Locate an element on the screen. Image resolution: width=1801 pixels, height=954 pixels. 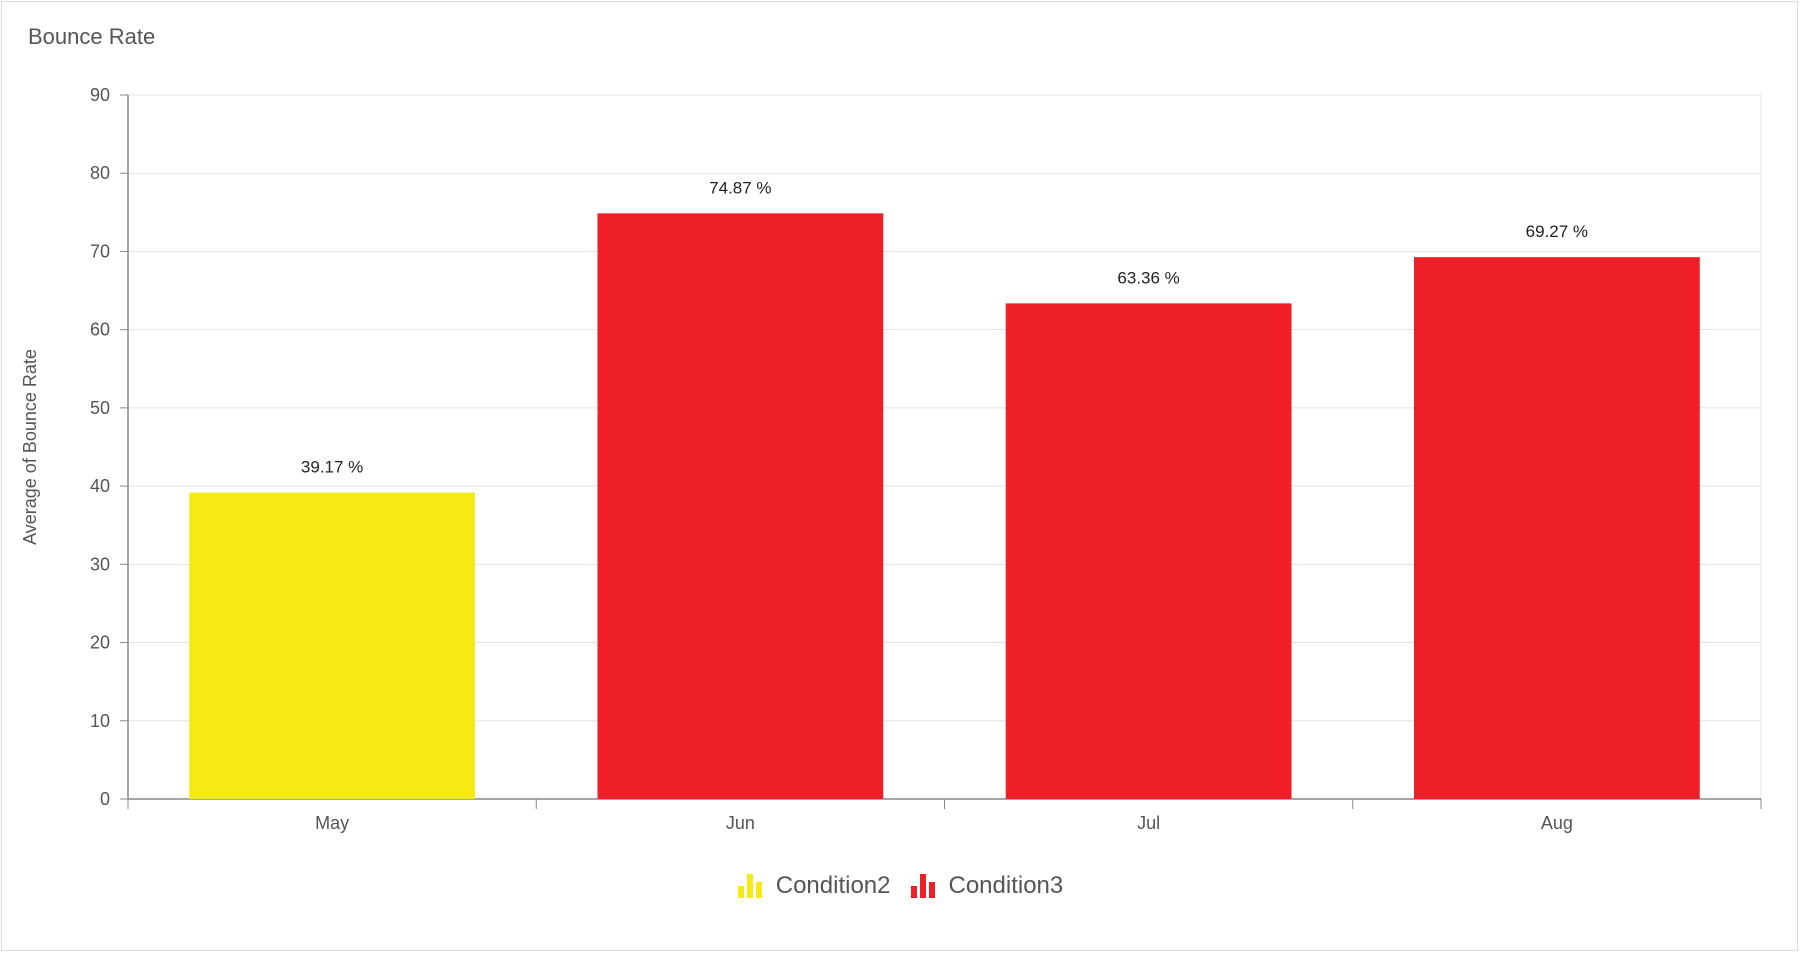
x-tick-label: Jun is located at coordinates (740, 823).